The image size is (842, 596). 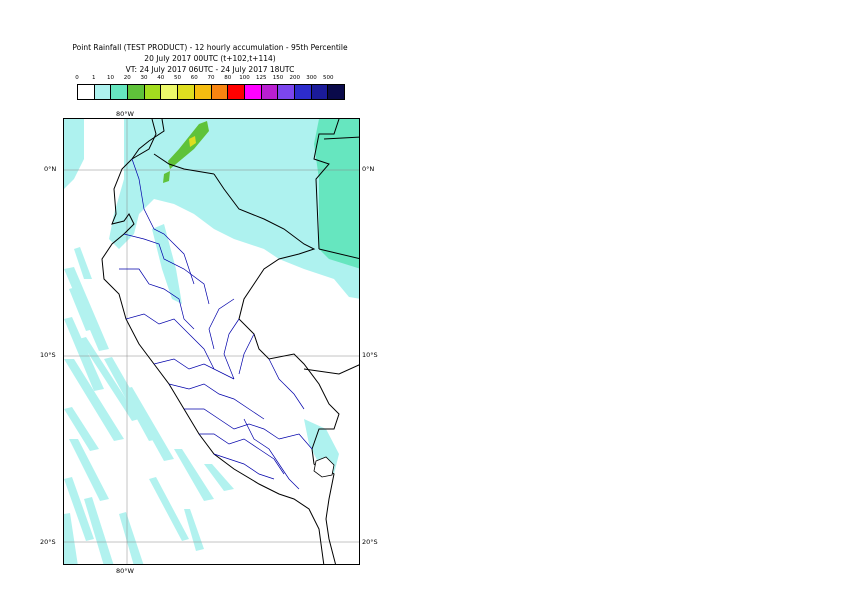 What do you see at coordinates (370, 355) in the screenshot?
I see `lat-label-10s-right: 10°S` at bounding box center [370, 355].